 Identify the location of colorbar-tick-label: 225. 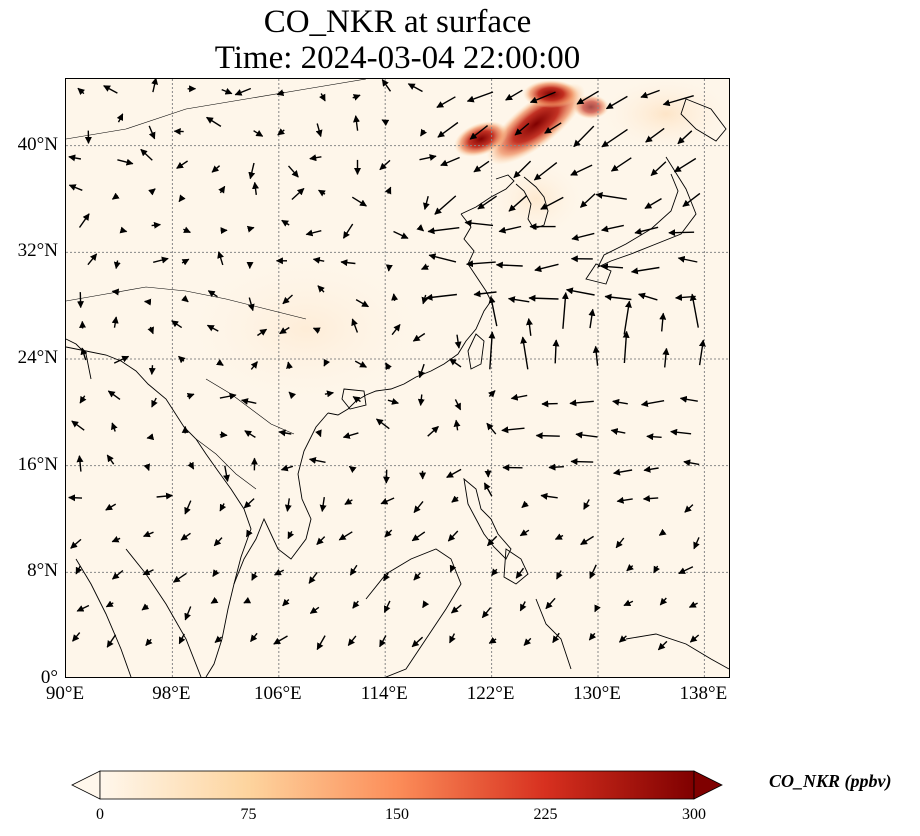
(545, 814).